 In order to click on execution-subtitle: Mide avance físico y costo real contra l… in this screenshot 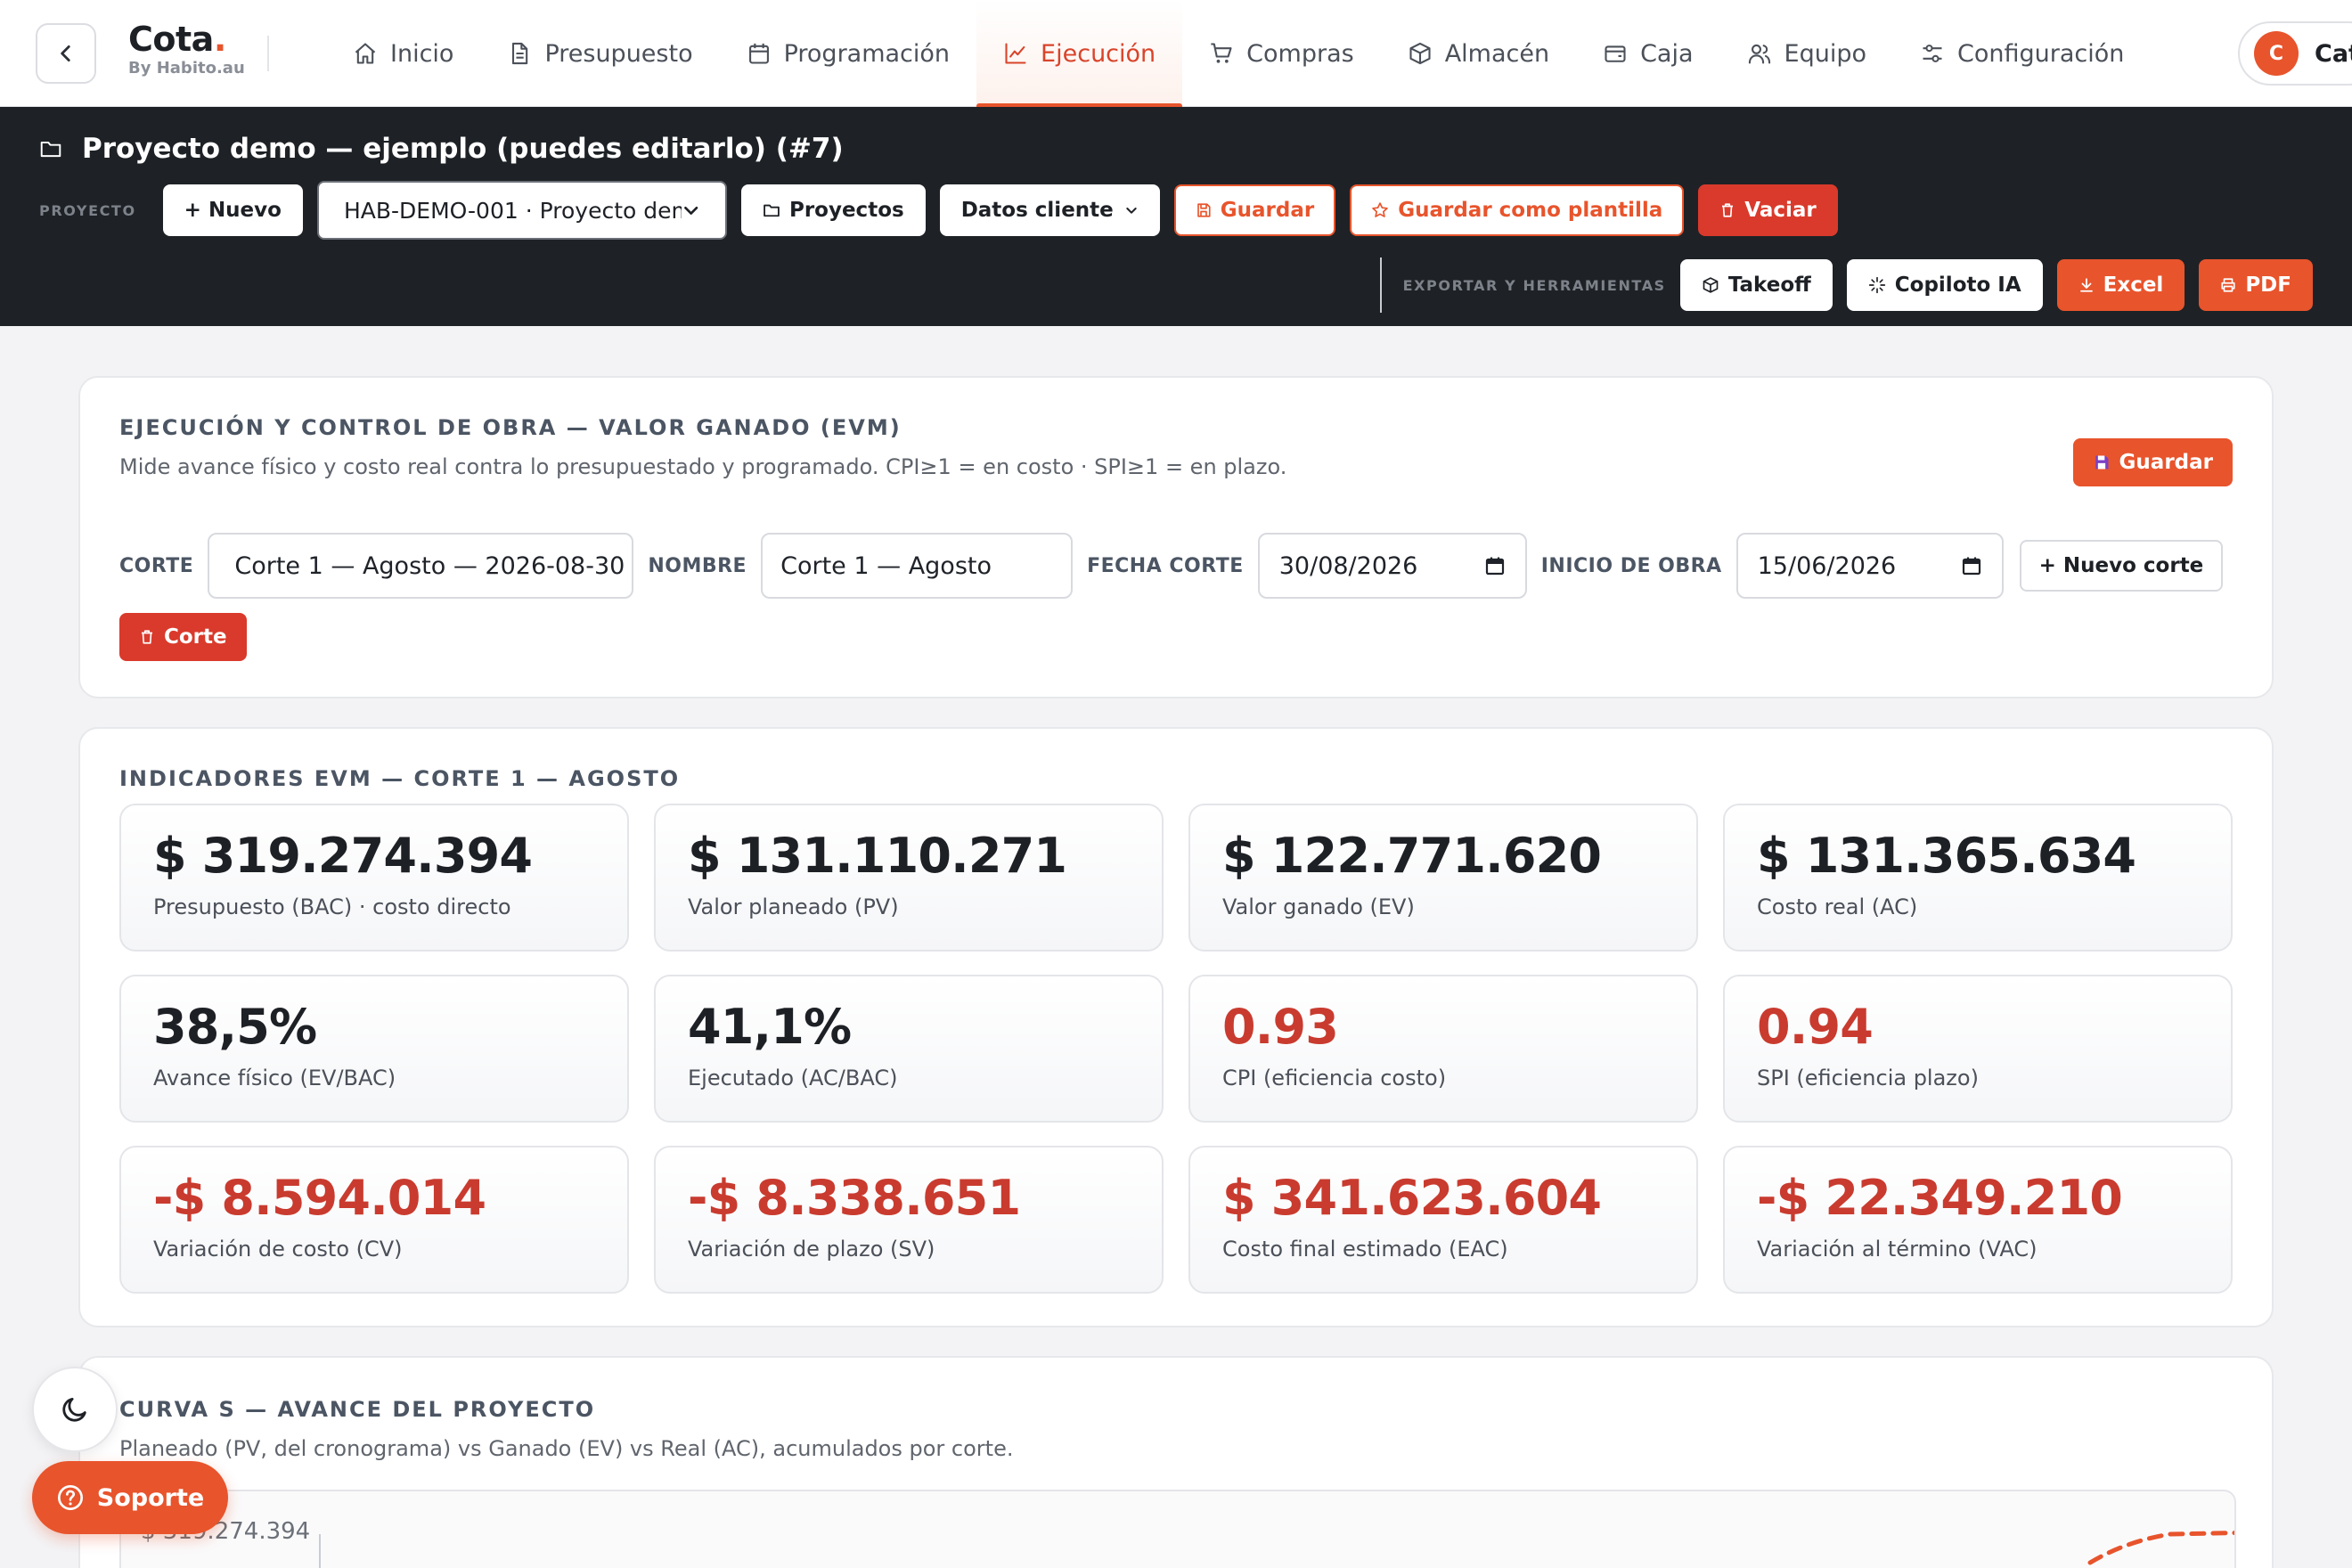, I will do `click(703, 466)`.